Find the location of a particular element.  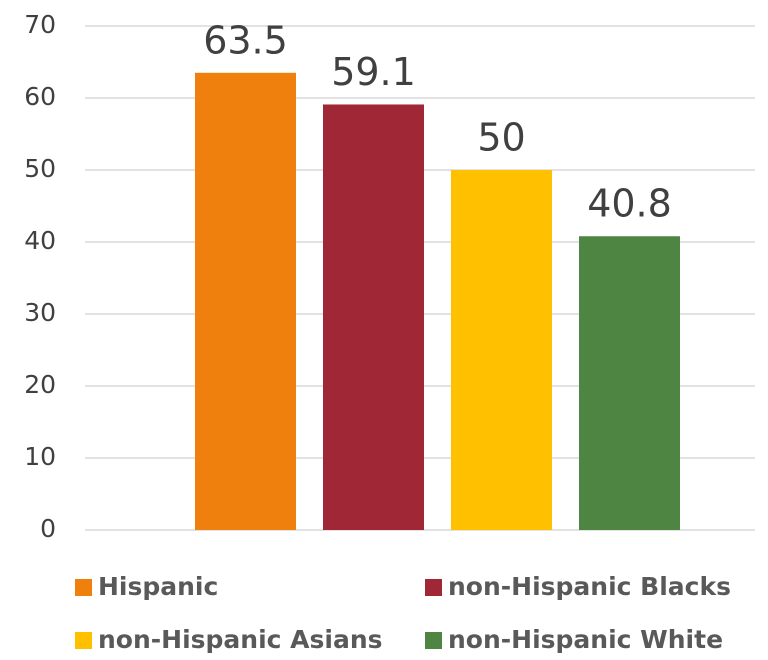

legend-label: non-Hispanic Blacks is located at coordinates (589, 586).